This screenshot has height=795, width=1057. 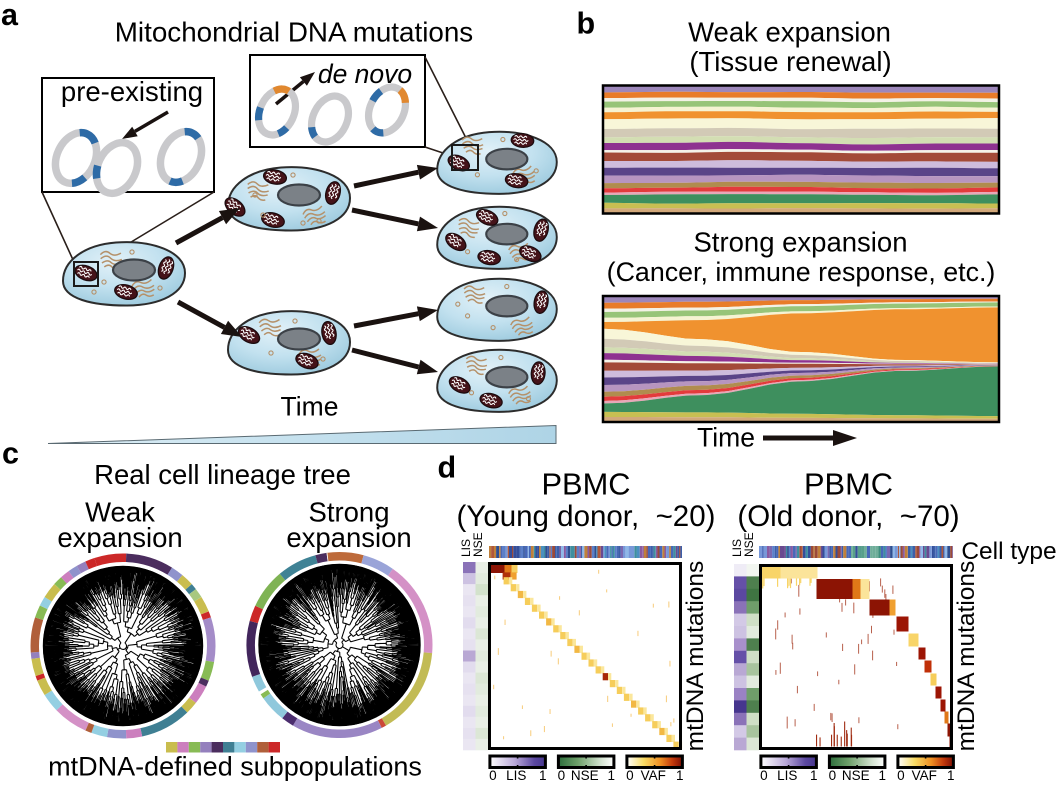 I want to click on svg-text: Real cell lineage tree, so click(x=222, y=474).